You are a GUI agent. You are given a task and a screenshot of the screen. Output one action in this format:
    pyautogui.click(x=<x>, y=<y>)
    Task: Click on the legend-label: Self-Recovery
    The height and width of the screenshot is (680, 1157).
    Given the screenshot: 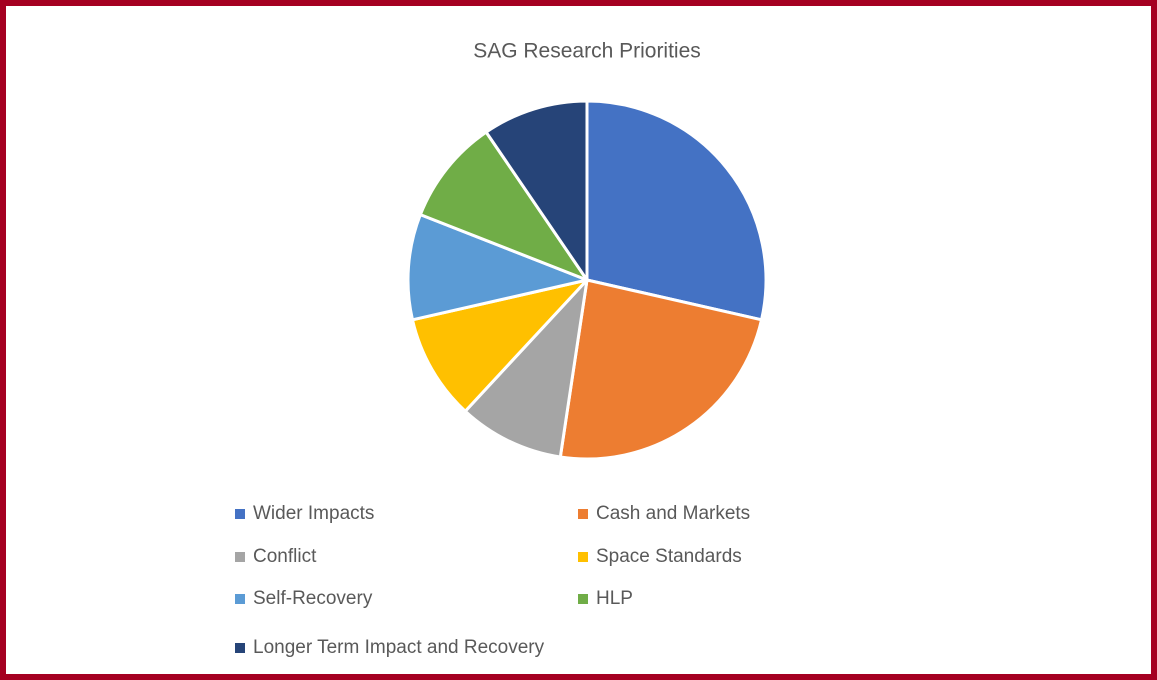 What is the action you would take?
    pyautogui.click(x=313, y=598)
    